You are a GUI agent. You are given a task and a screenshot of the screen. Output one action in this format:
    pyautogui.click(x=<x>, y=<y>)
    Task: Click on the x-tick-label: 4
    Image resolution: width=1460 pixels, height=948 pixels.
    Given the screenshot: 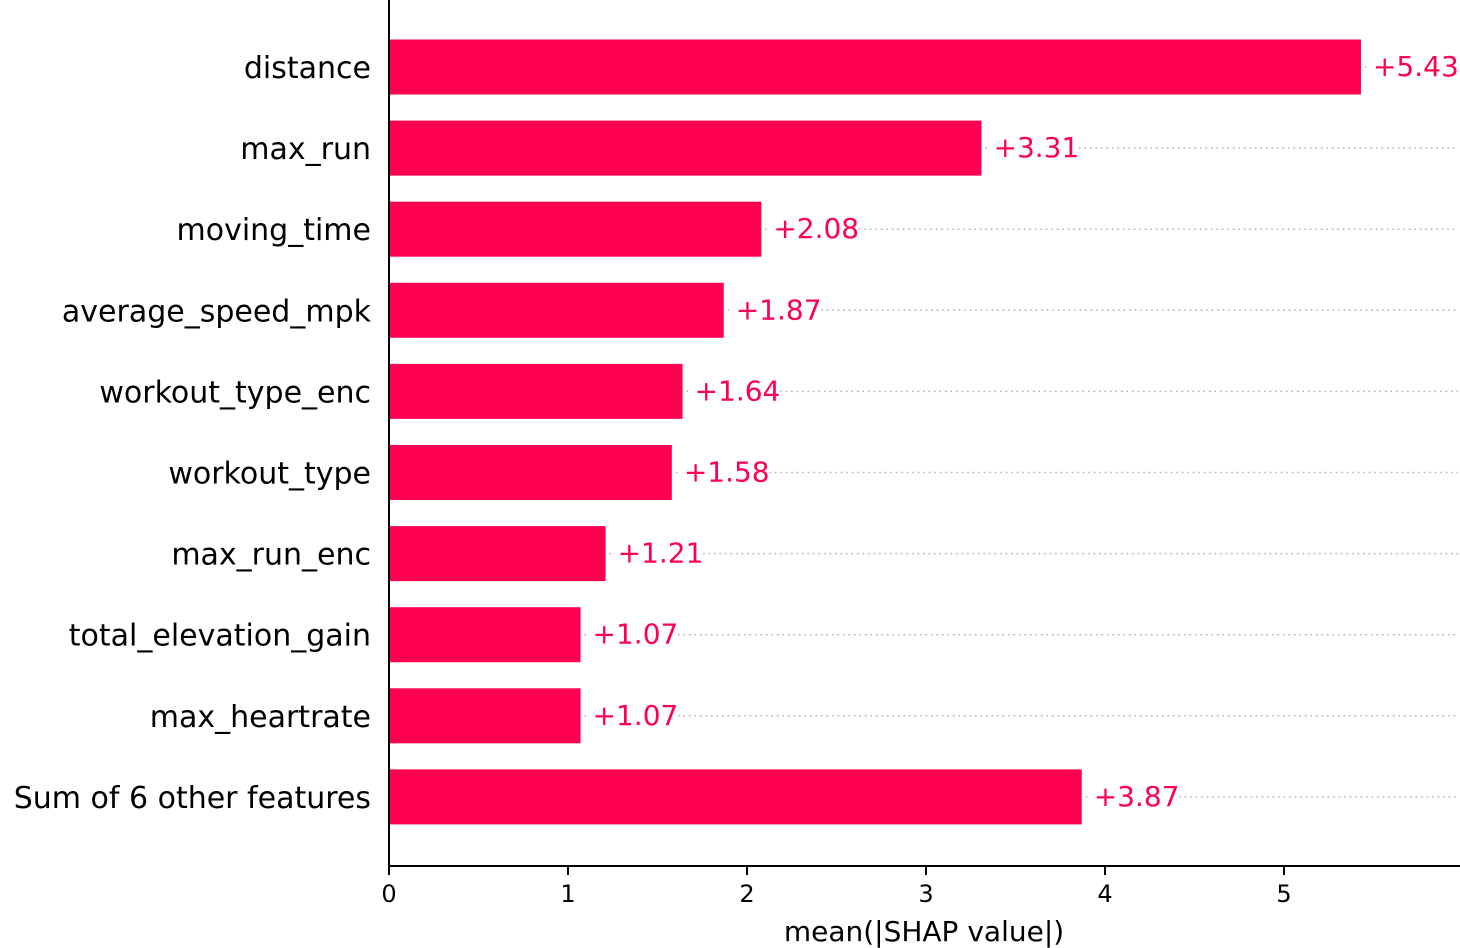 What is the action you would take?
    pyautogui.click(x=1104, y=894)
    